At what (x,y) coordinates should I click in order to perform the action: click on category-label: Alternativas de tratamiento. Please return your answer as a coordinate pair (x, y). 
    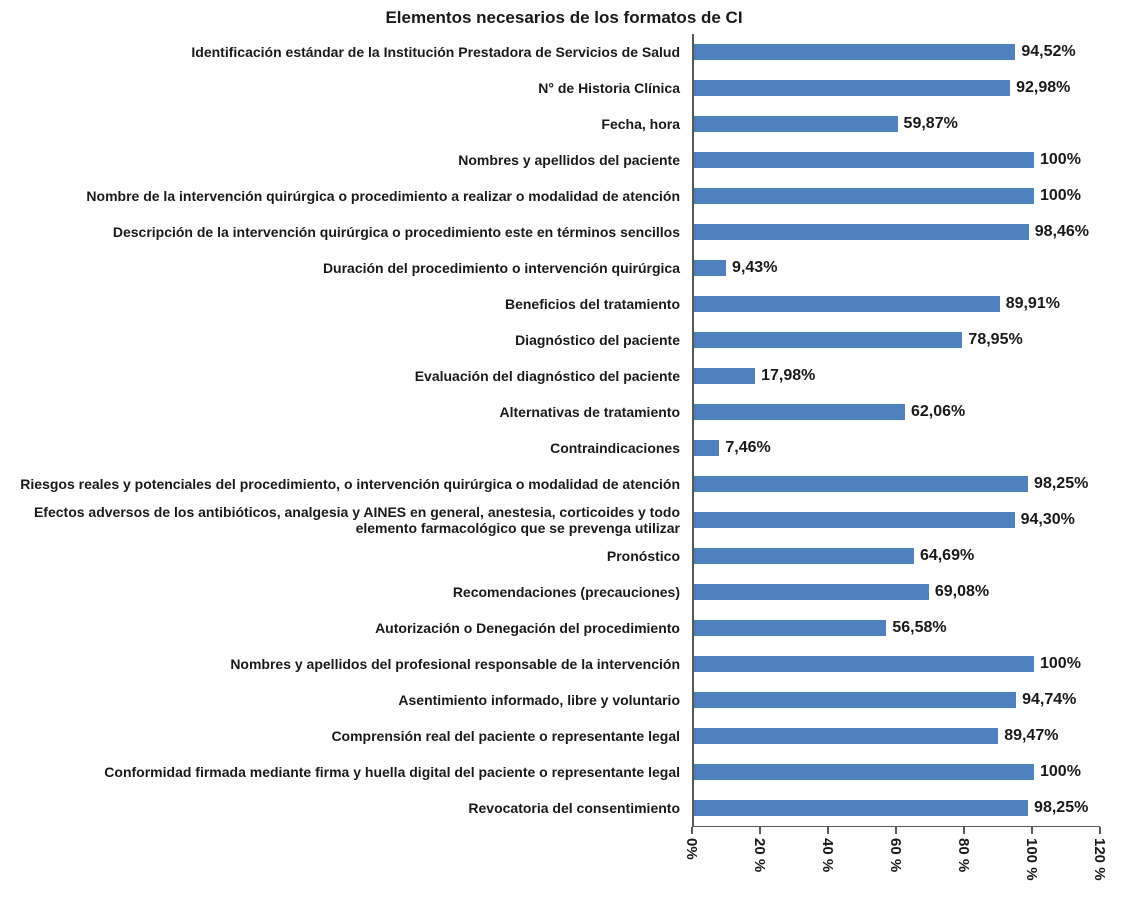
    Looking at the image, I should click on (590, 411).